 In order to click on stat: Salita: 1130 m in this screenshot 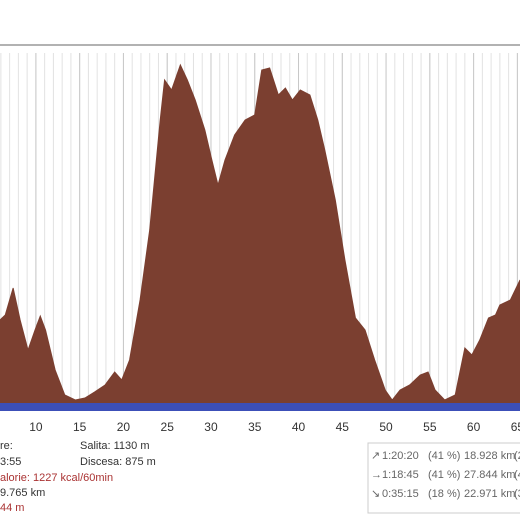, I will do `click(115, 446)`.